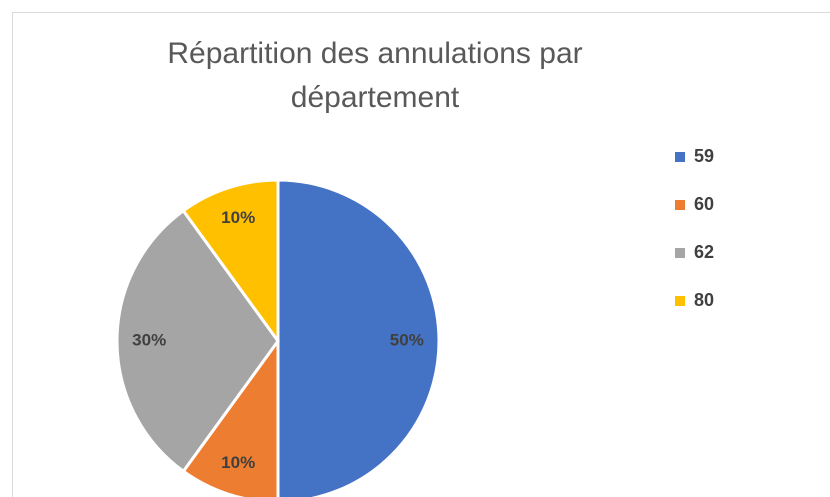 The width and height of the screenshot is (830, 497). What do you see at coordinates (704, 156) in the screenshot?
I see `legend-label: 59` at bounding box center [704, 156].